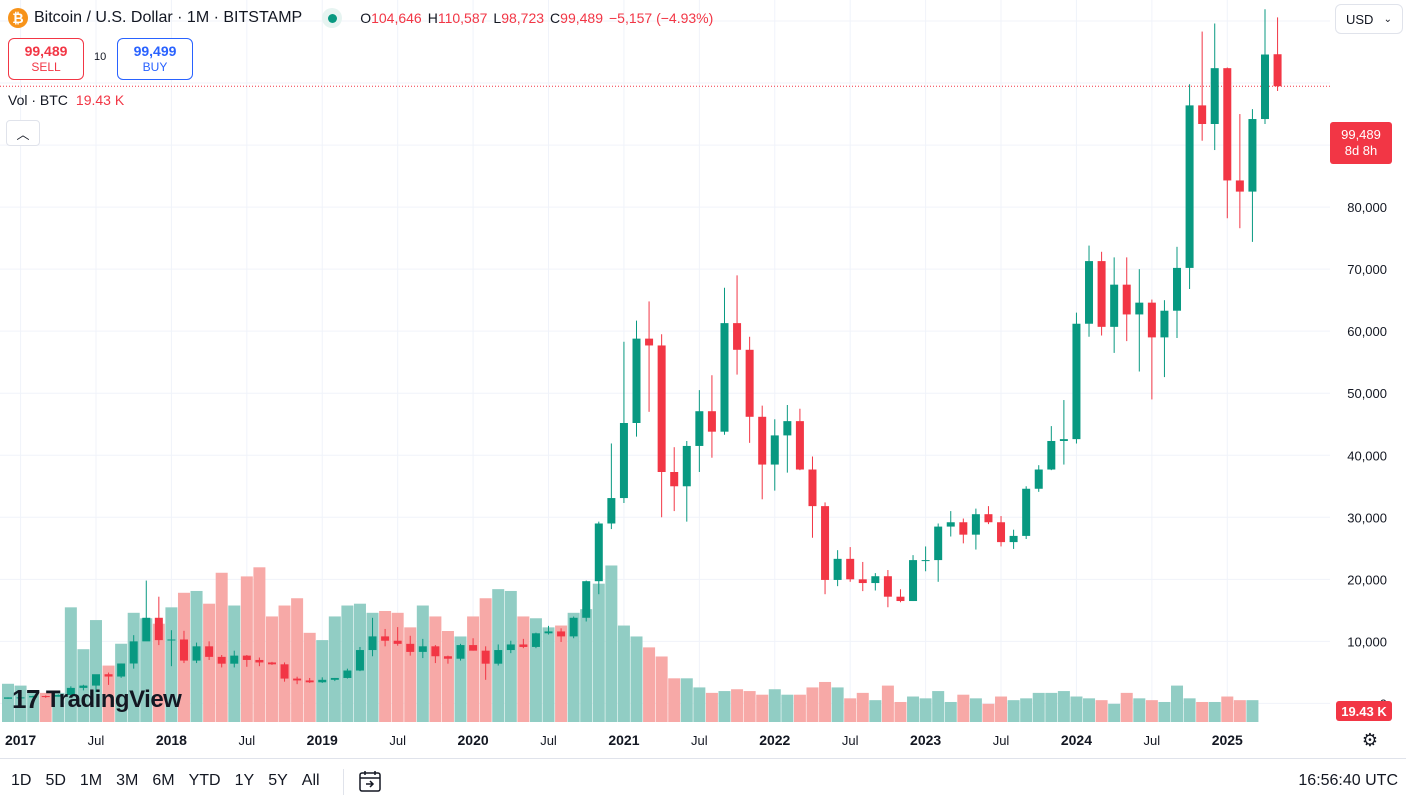 The width and height of the screenshot is (1406, 807). I want to click on range-6m-button: 6M, so click(163, 780).